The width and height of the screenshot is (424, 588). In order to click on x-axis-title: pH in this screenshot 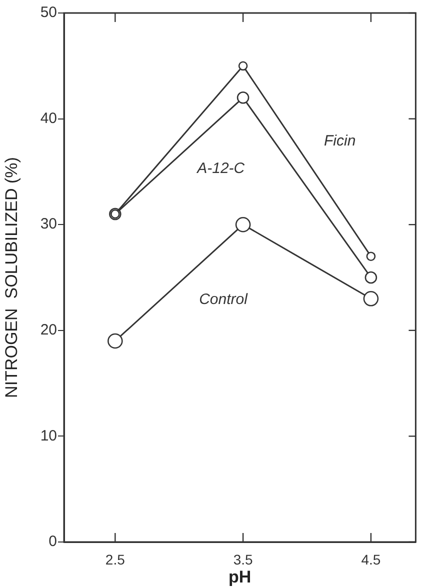, I will do `click(240, 576)`.